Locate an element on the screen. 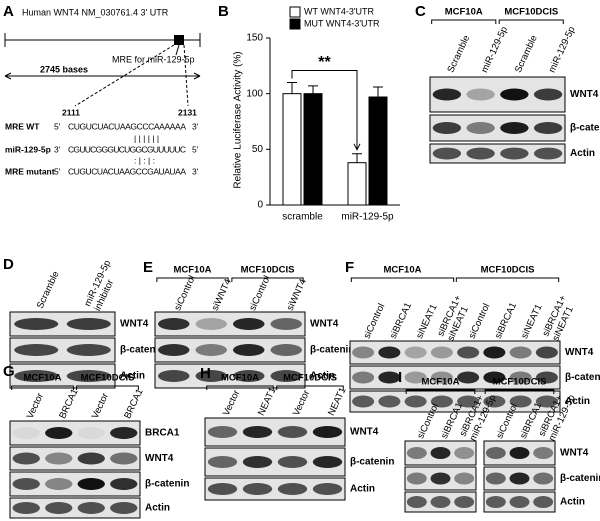 The image size is (600, 521). y-tick-label: 100 is located at coordinates (254, 93).